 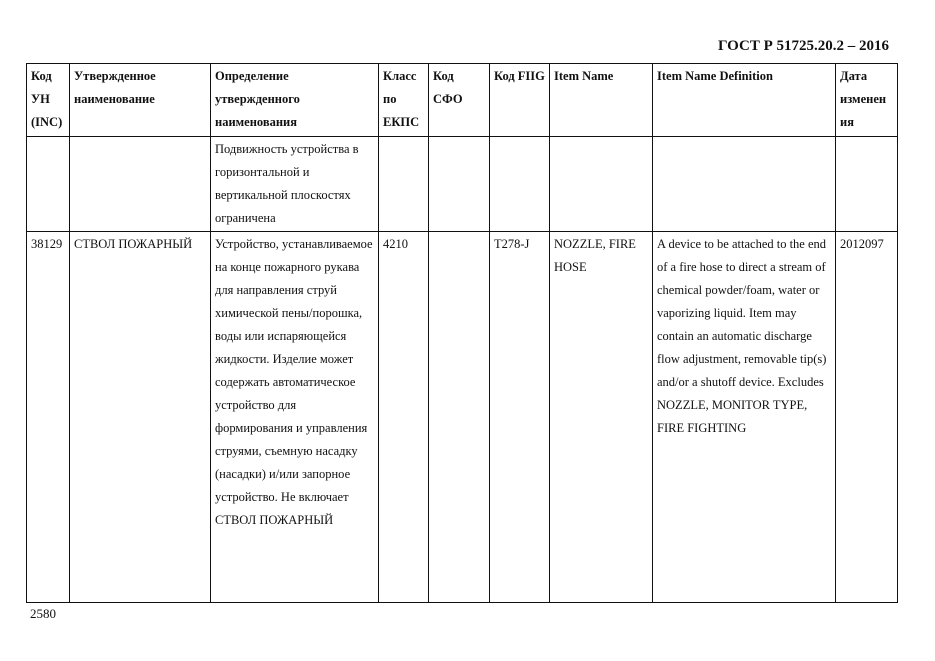 What do you see at coordinates (459, 100) in the screenshot?
I see `column-header: Код СФО` at bounding box center [459, 100].